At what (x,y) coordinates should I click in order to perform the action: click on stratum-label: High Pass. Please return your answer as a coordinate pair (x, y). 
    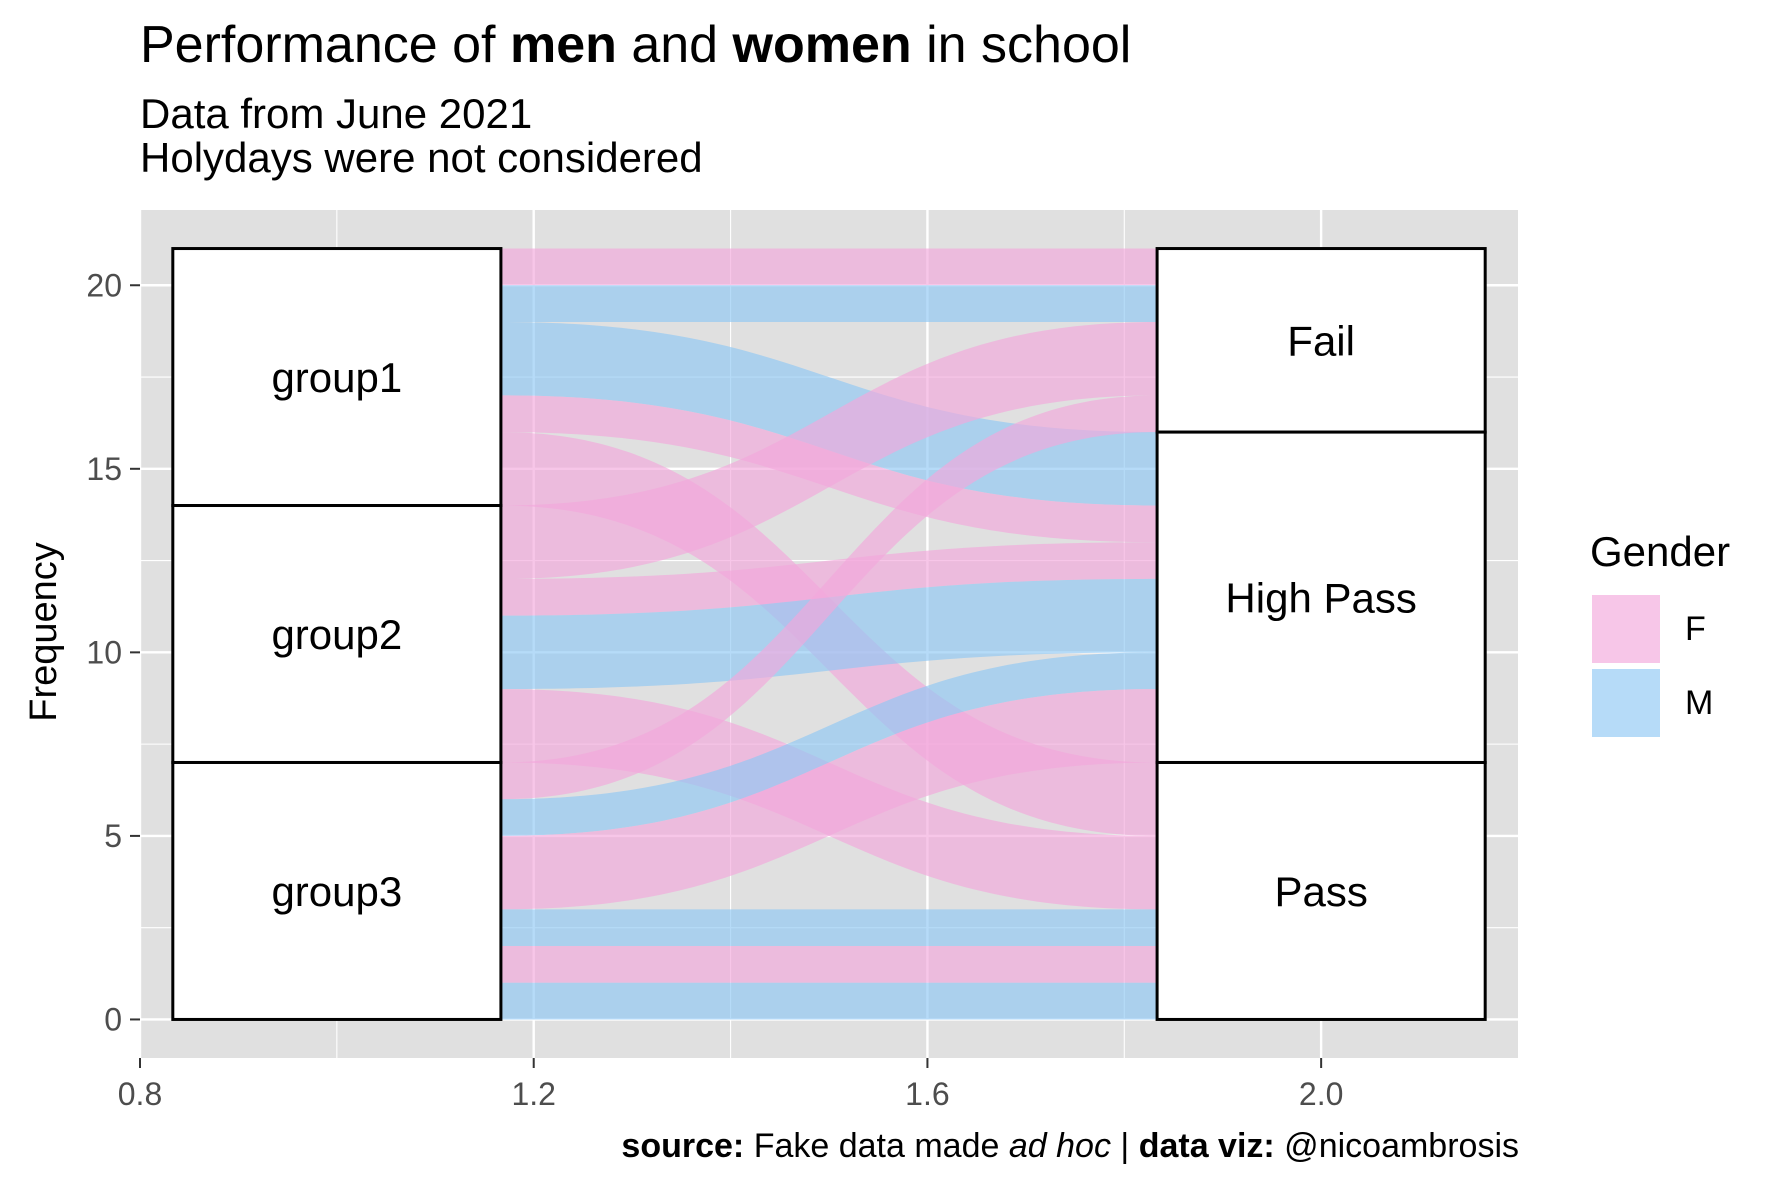
    Looking at the image, I should click on (1320, 597).